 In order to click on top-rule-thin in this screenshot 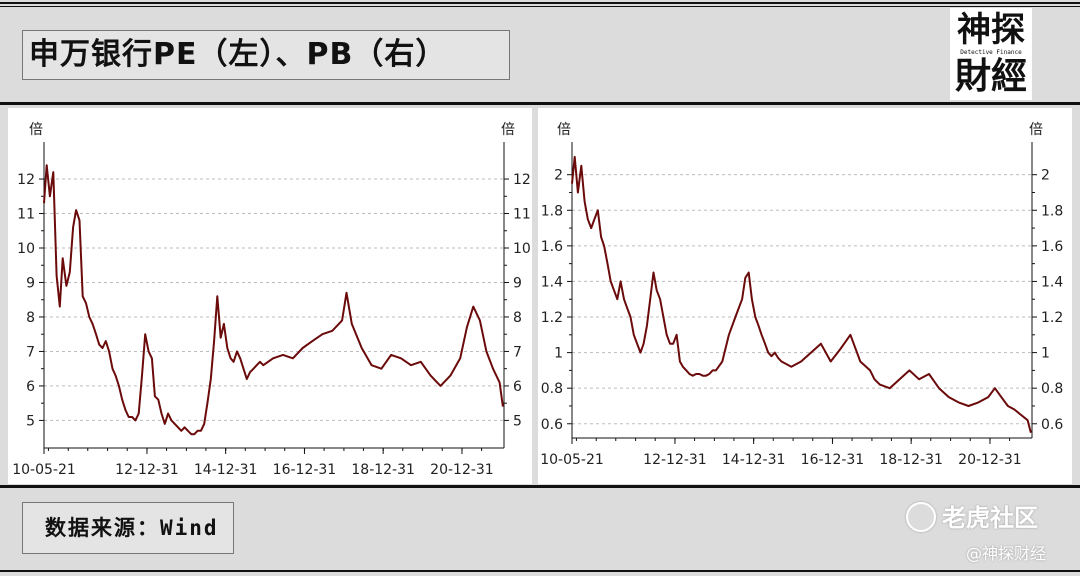, I will do `click(540, 6)`.